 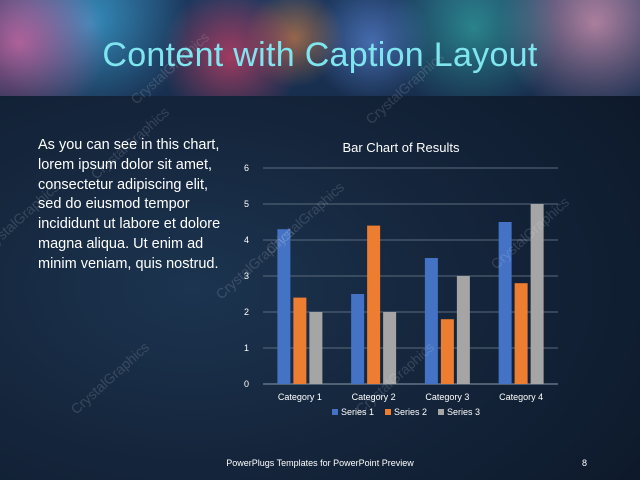 I want to click on legend-label: Series 2, so click(x=410, y=412).